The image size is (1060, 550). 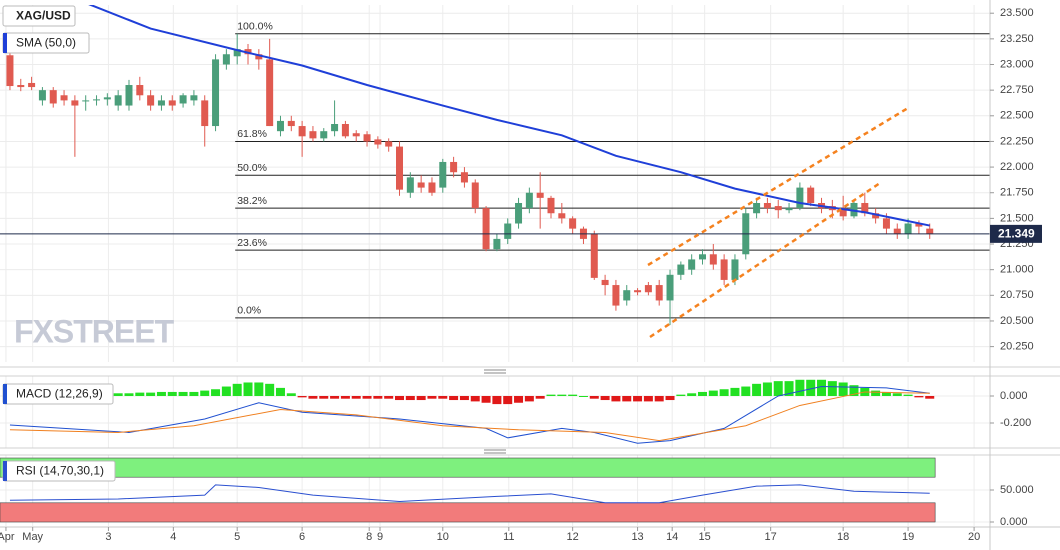 I want to click on y-tick-label: 20.500, so click(x=1017, y=321).